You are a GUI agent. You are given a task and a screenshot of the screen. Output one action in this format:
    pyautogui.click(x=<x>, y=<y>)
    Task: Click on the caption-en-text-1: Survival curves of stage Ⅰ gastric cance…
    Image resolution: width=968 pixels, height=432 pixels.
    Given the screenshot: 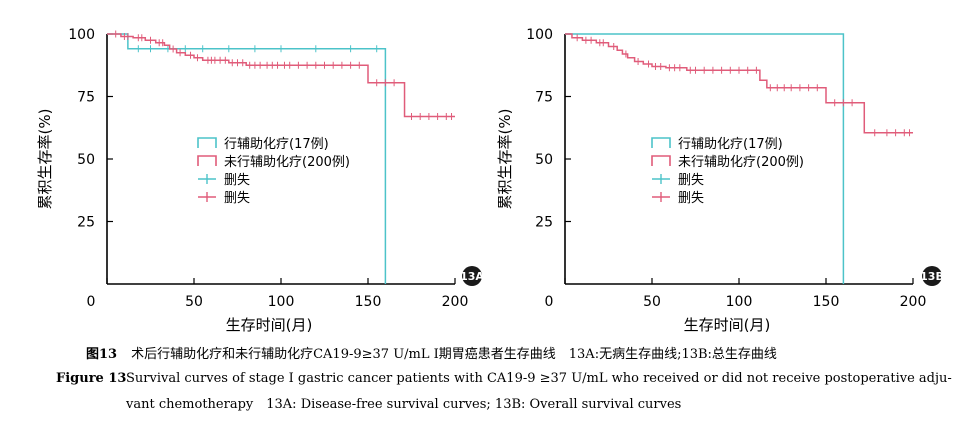 What is the action you would take?
    pyautogui.click(x=539, y=378)
    